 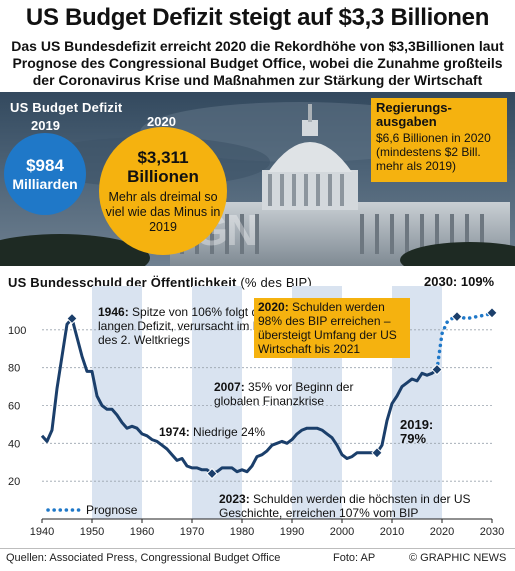 I want to click on annotation-2019: 2019: 79%, so click(x=422, y=432).